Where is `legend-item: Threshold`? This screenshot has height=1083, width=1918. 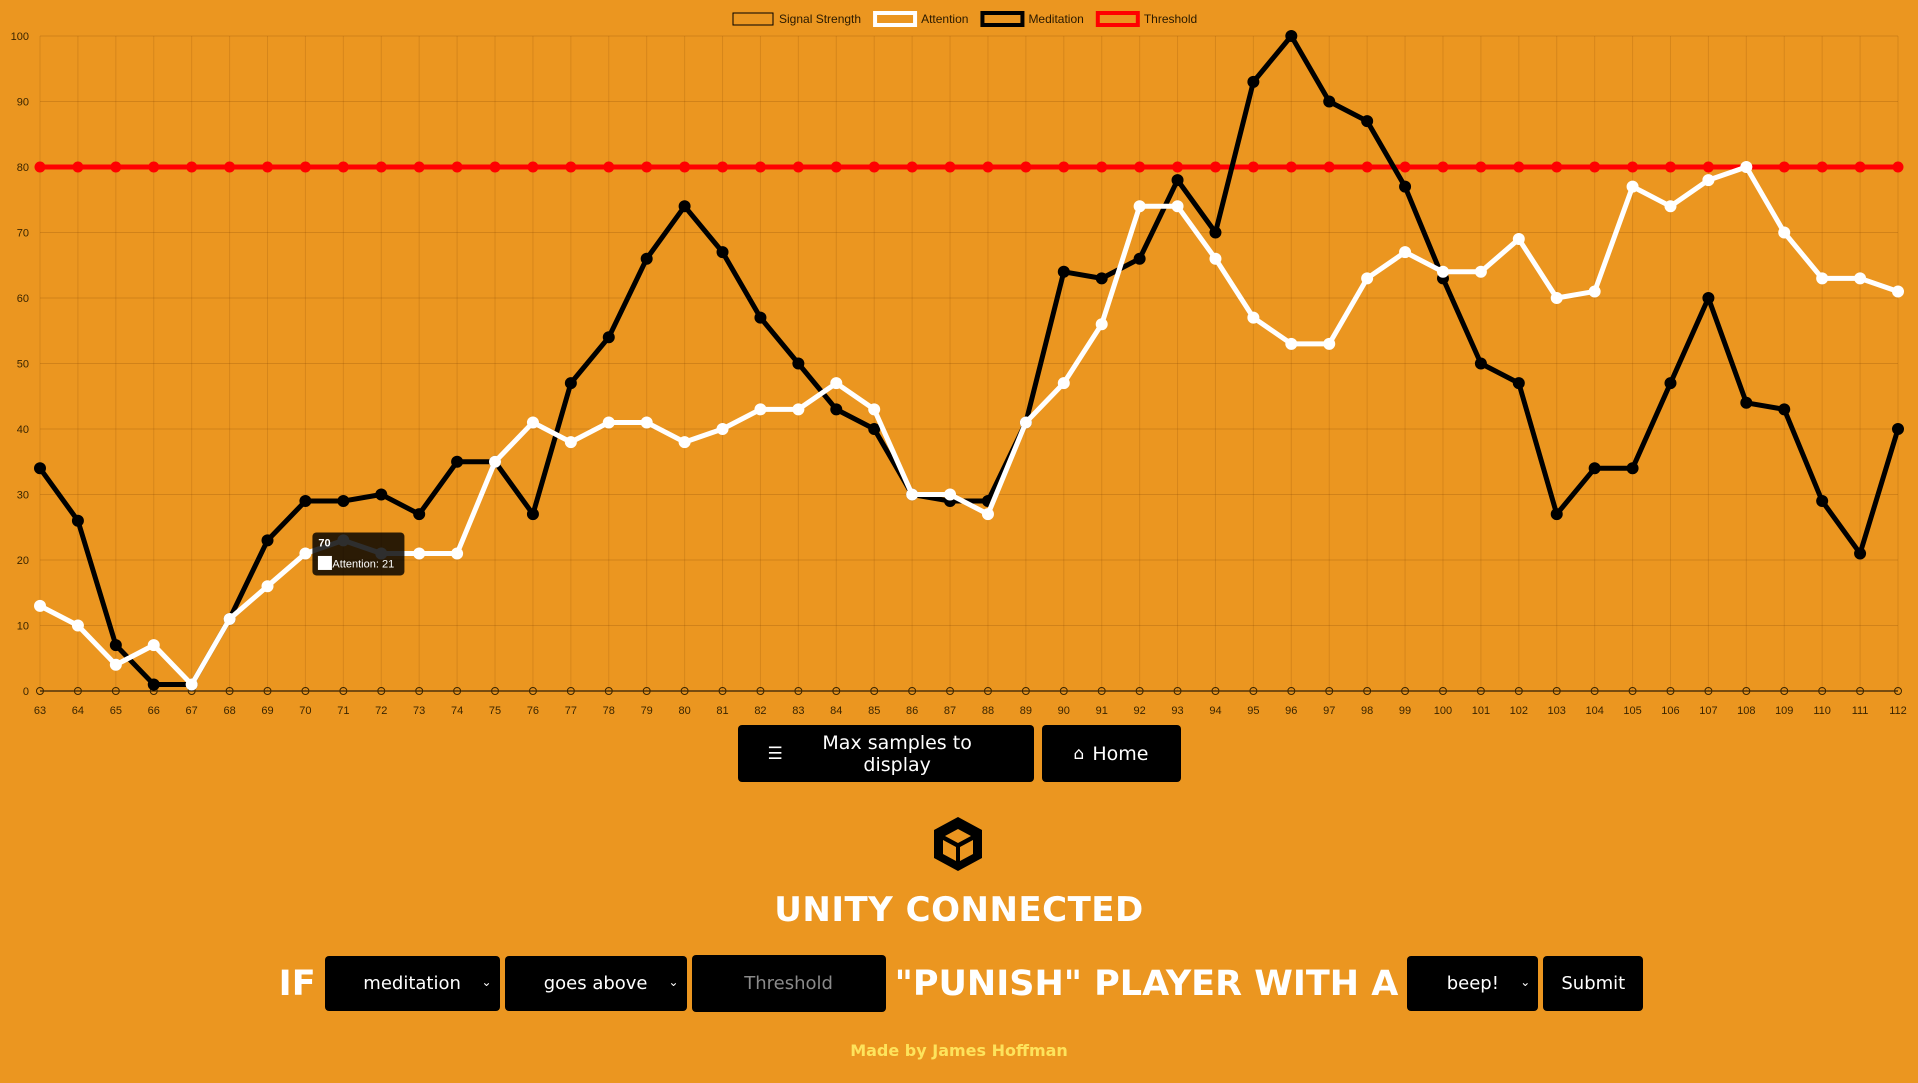 legend-item: Threshold is located at coordinates (1146, 19).